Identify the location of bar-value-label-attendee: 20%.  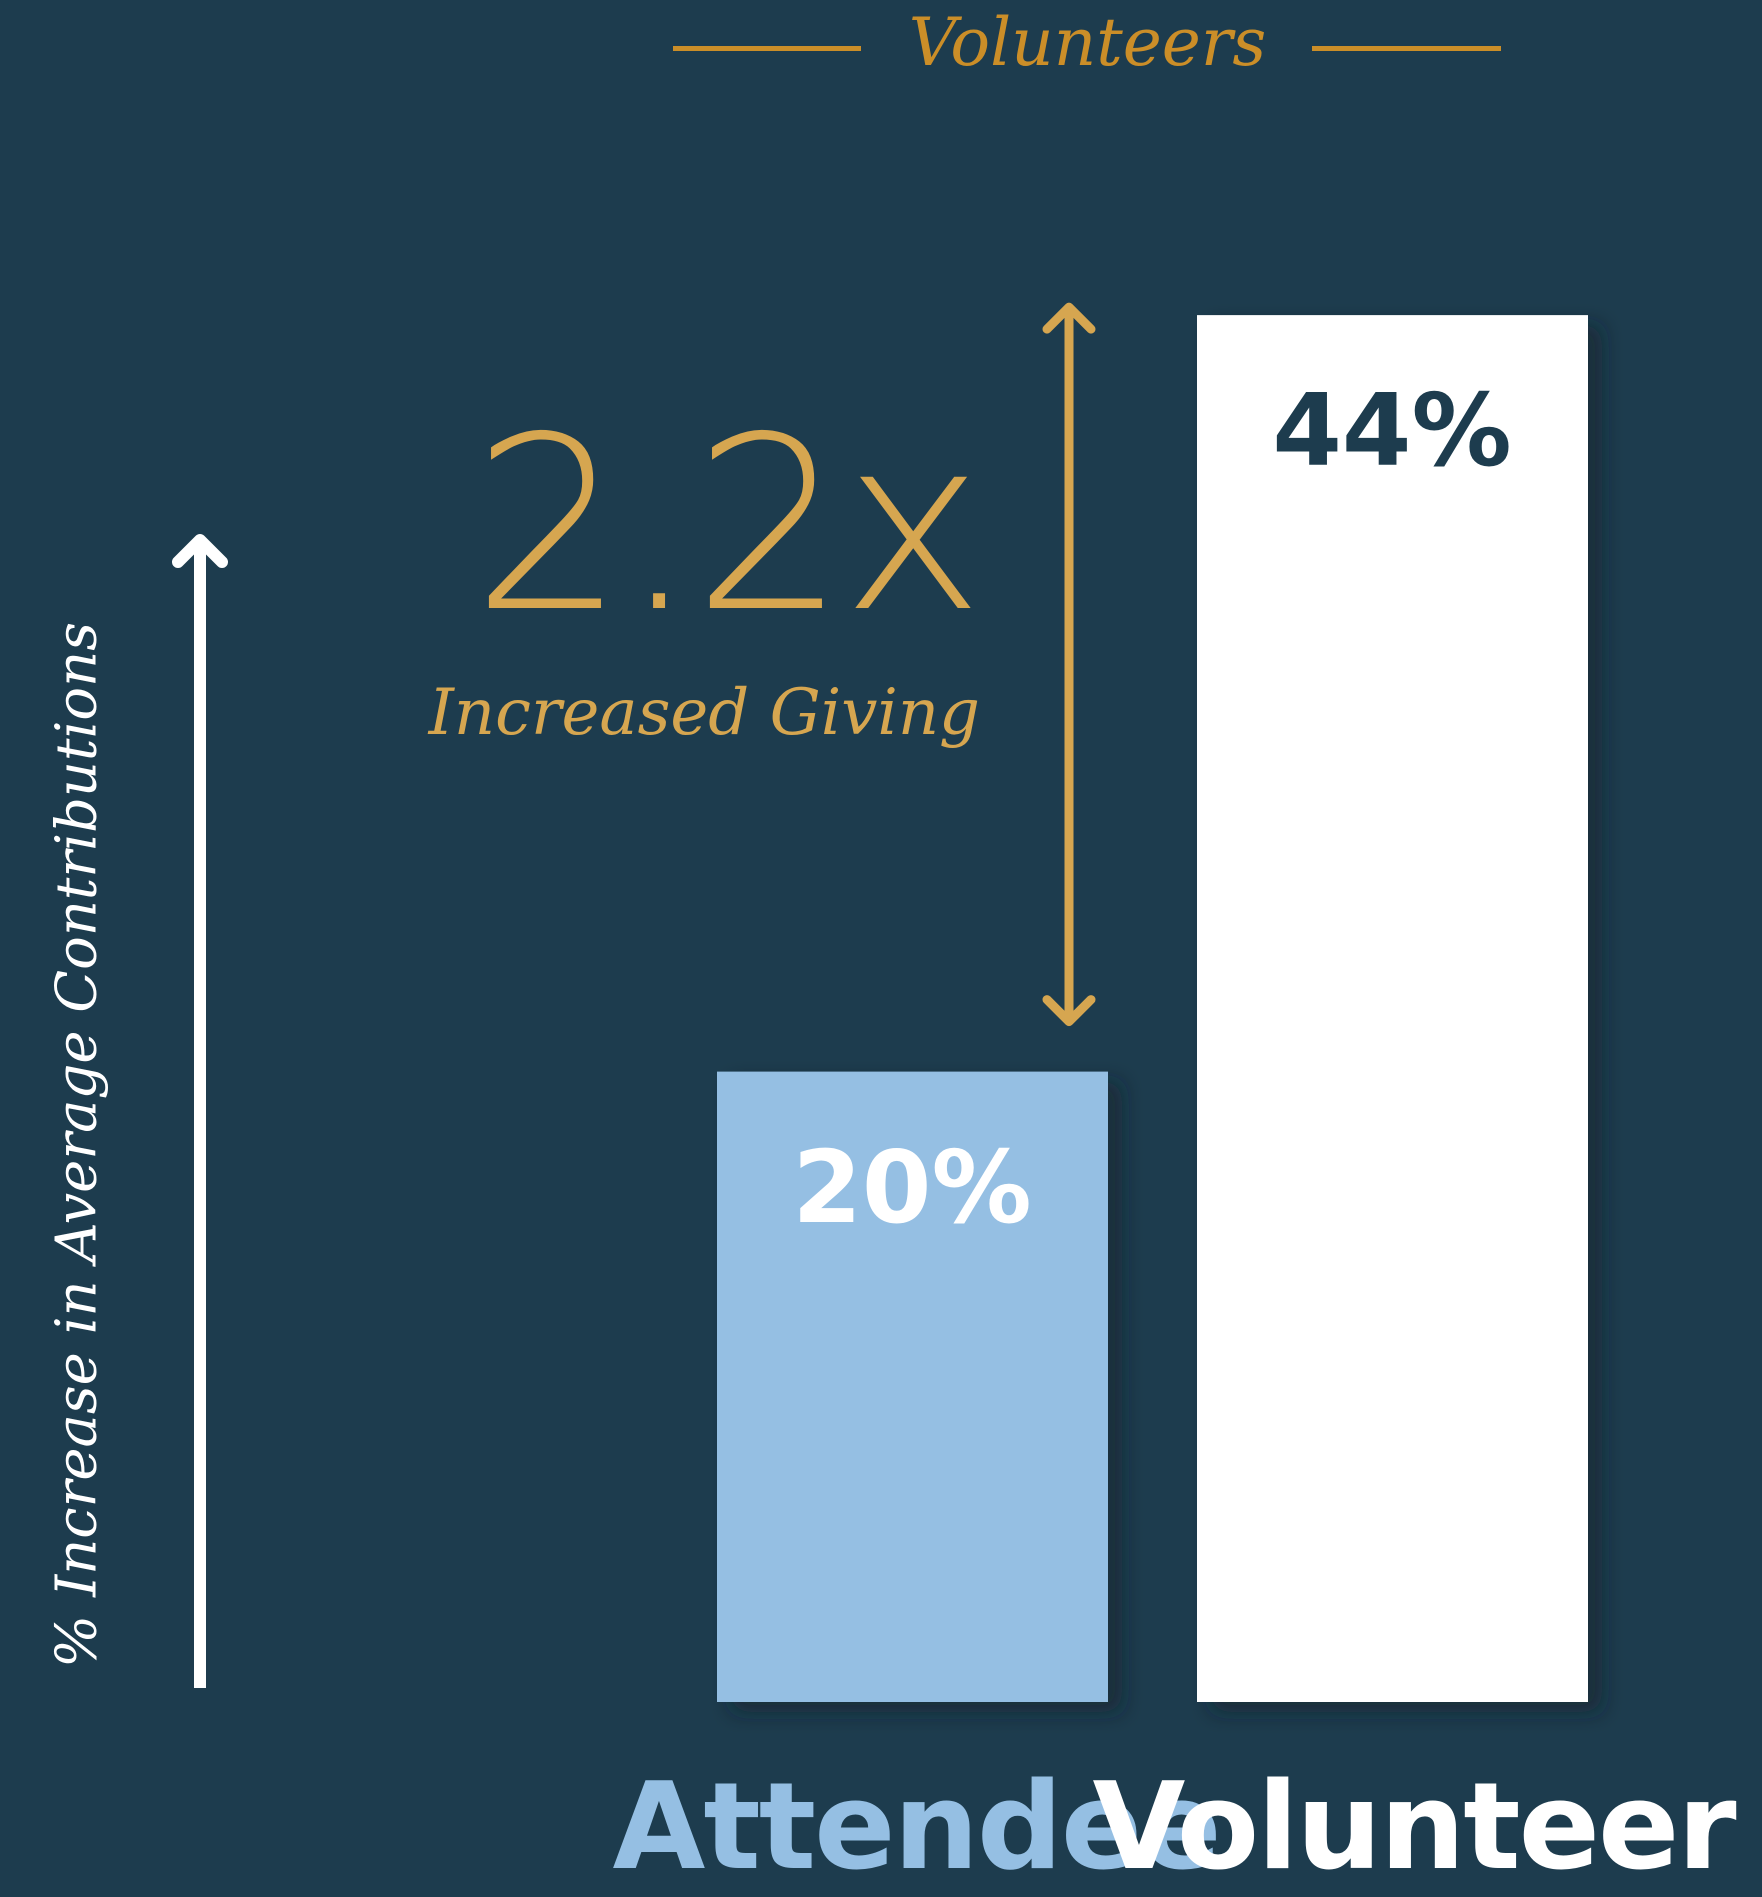
(912, 1187).